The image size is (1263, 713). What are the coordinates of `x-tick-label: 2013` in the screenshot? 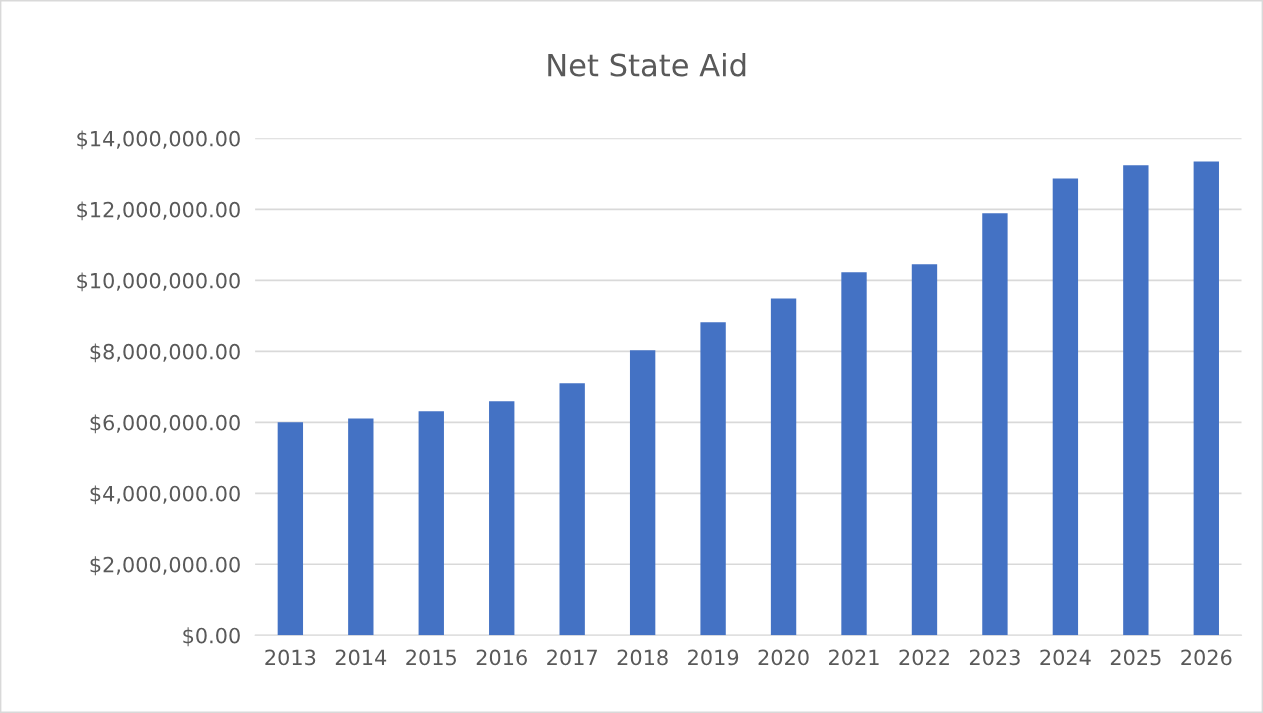 It's located at (290, 657).